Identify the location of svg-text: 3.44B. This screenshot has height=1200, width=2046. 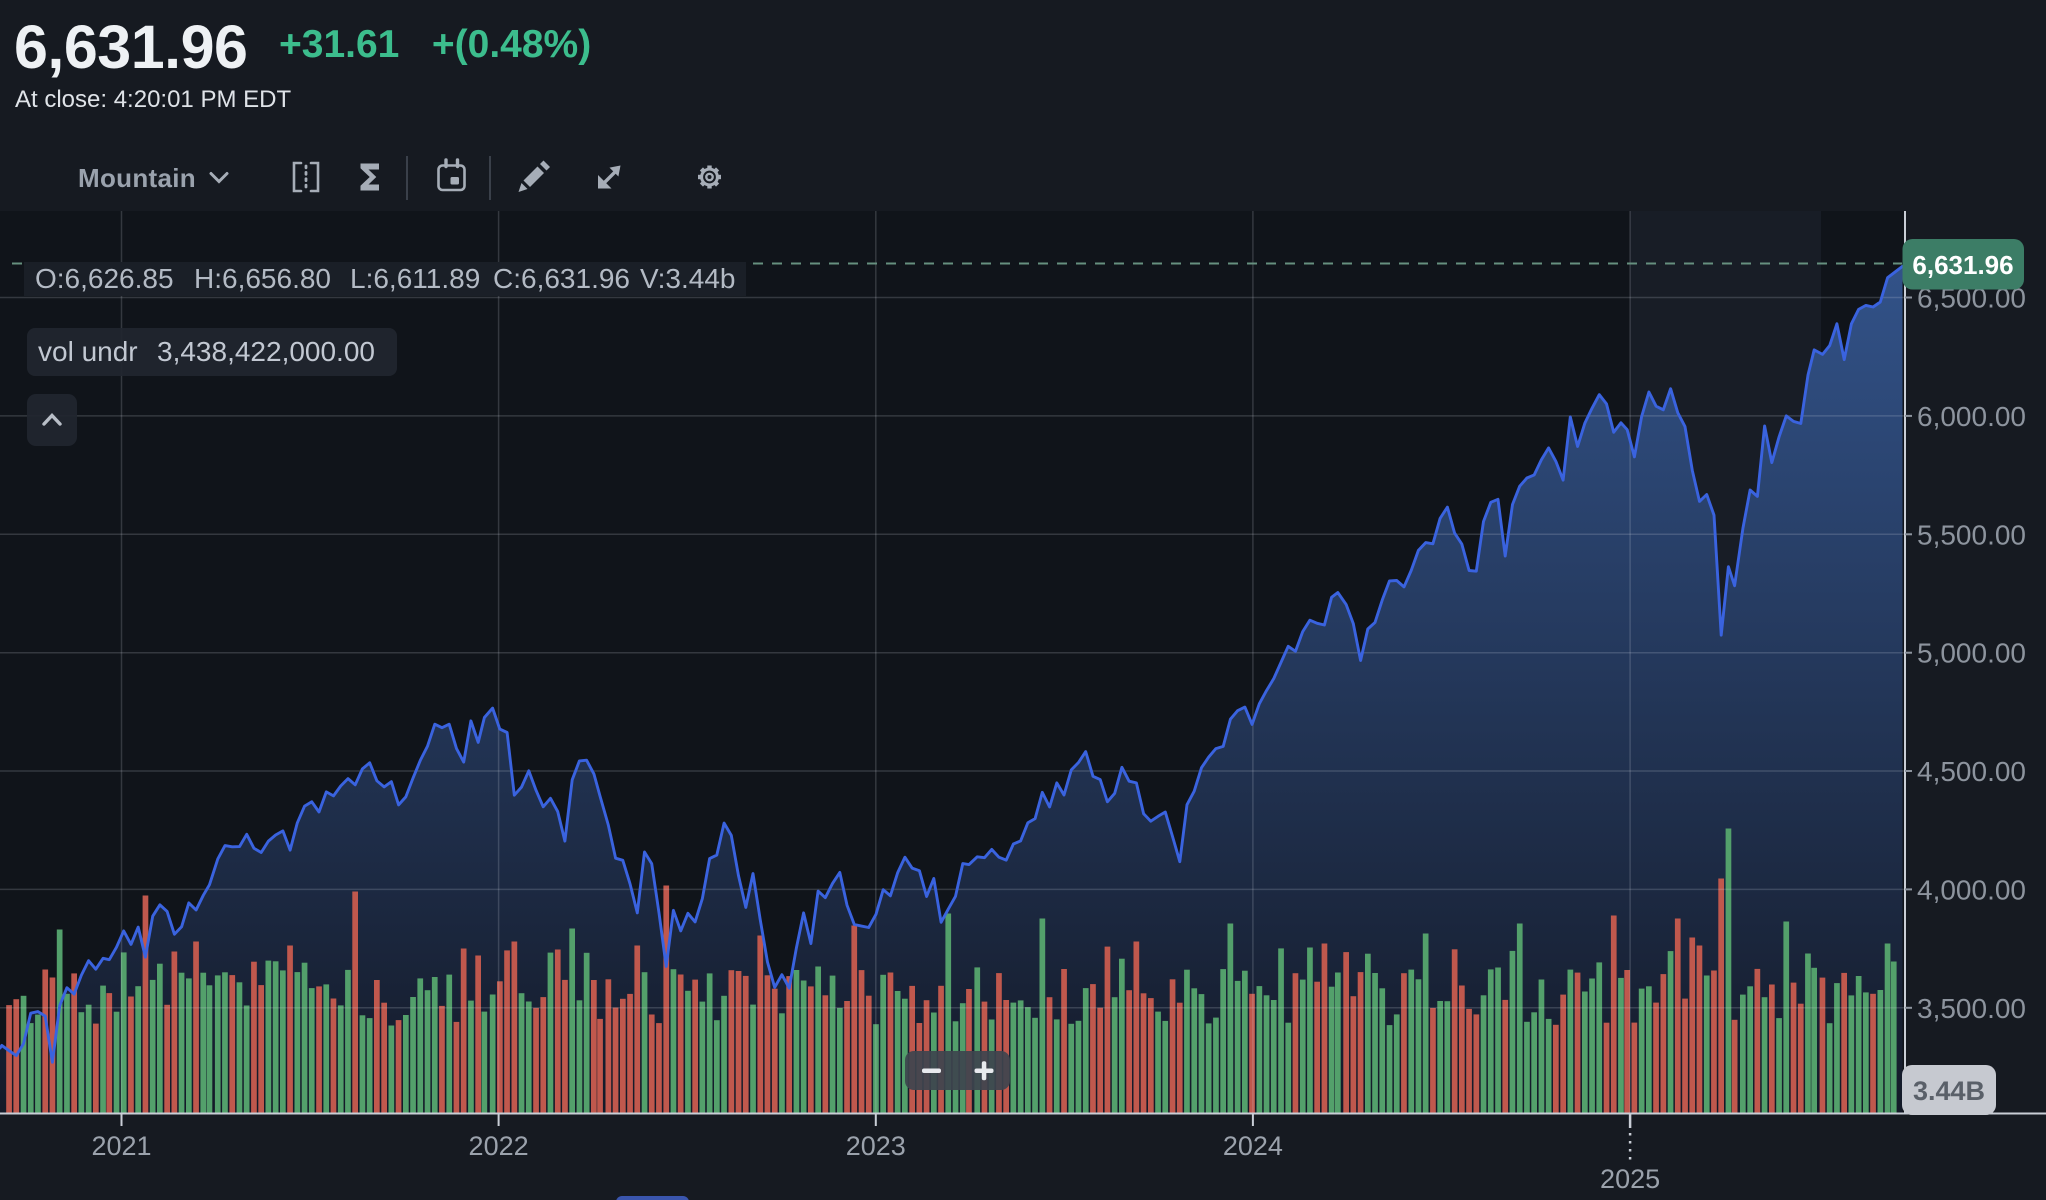
(1949, 1091).